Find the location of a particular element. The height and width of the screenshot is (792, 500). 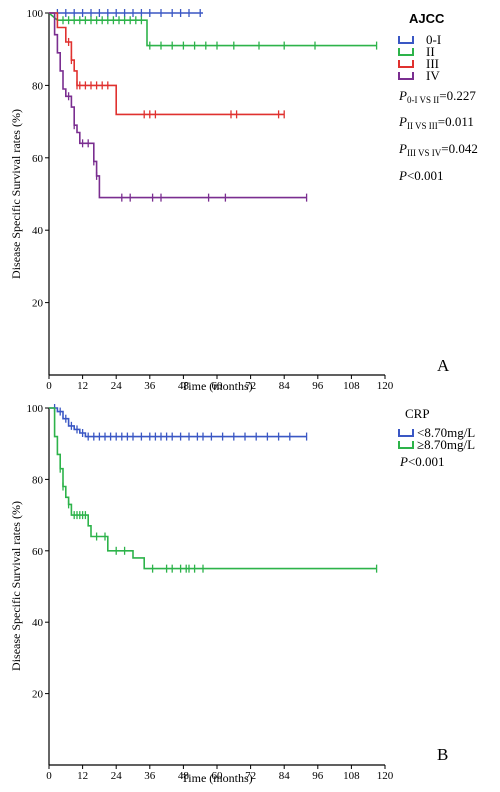

panel-b-legend-title: CRP is located at coordinates (417, 413).